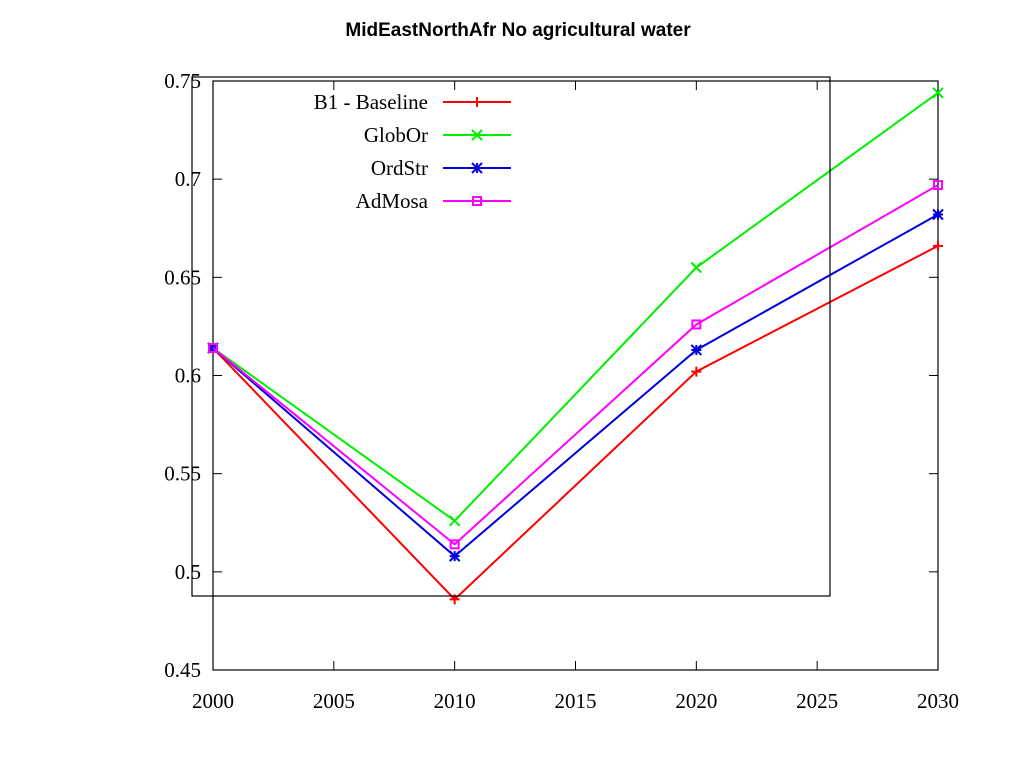 The height and width of the screenshot is (768, 1024). What do you see at coordinates (938, 701) in the screenshot?
I see `x-tick-label: 2030` at bounding box center [938, 701].